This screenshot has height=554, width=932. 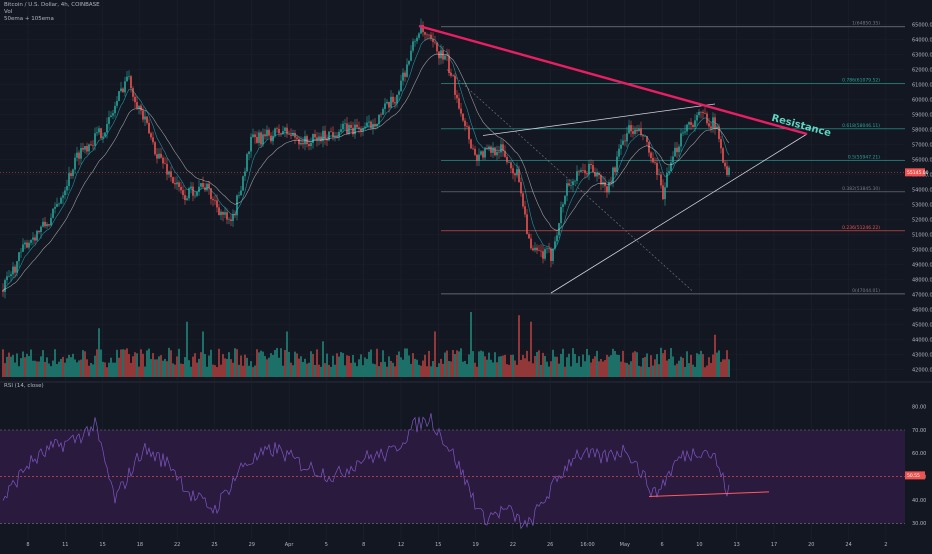 What do you see at coordinates (252, 545) in the screenshot?
I see `time-axis-tick-label: 29` at bounding box center [252, 545].